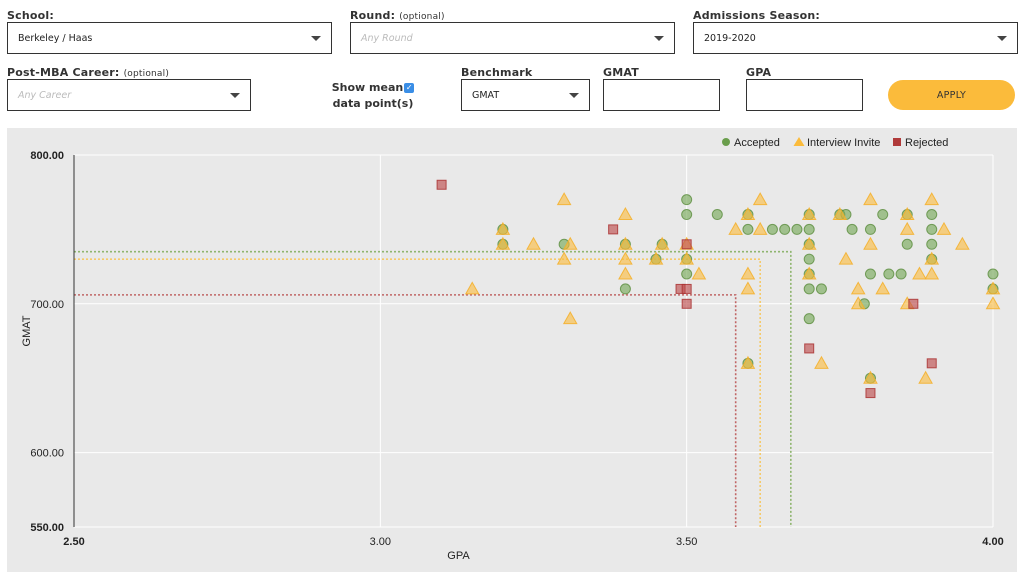 The height and width of the screenshot is (579, 1024). Describe the element at coordinates (486, 95) in the screenshot. I see `benchmark-value: GMAT` at that location.